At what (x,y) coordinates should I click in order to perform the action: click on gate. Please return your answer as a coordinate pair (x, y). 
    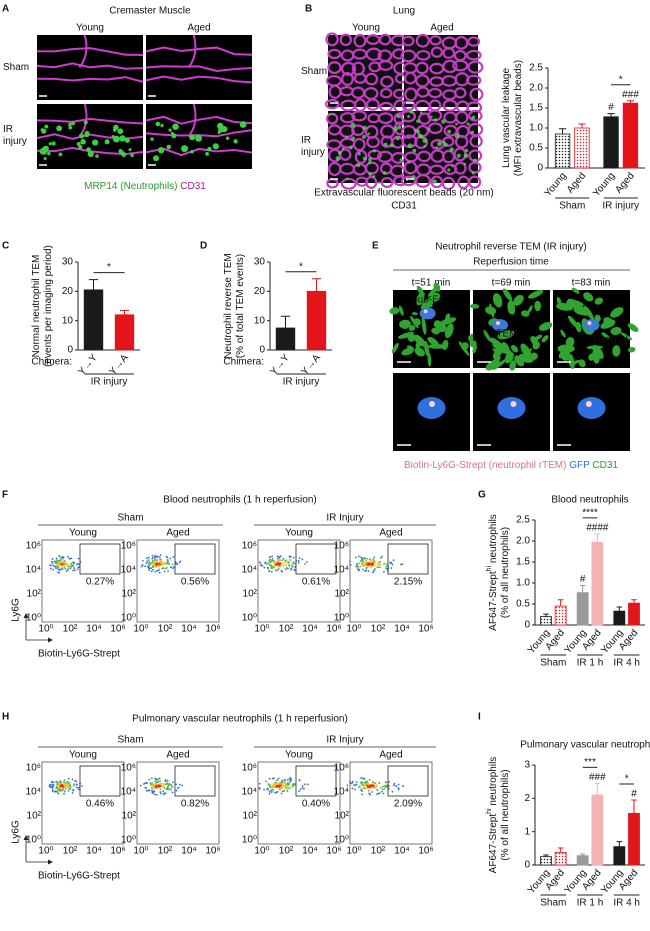
    Looking at the image, I should click on (100, 781).